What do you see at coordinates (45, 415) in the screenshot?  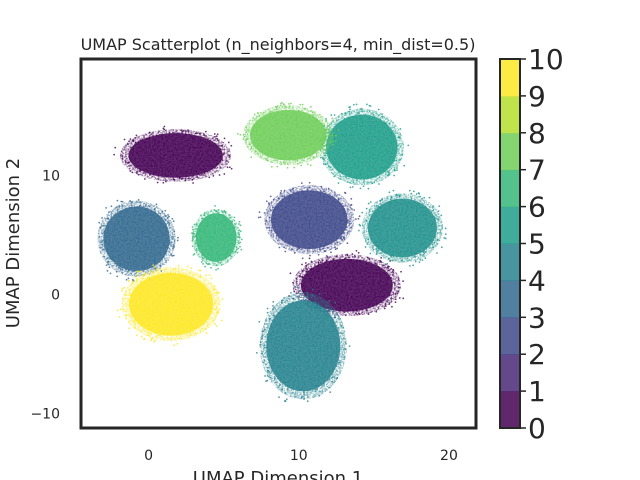 I see `y-tick-label: −10` at bounding box center [45, 415].